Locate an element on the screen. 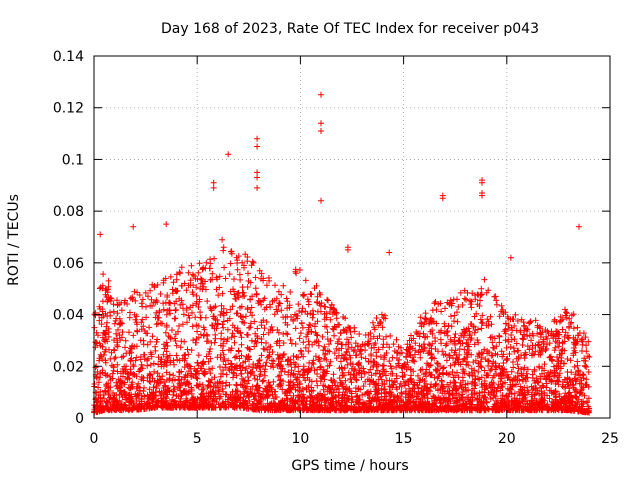 This screenshot has width=640, height=480. y-tick-label: 0.12 is located at coordinates (68, 109).